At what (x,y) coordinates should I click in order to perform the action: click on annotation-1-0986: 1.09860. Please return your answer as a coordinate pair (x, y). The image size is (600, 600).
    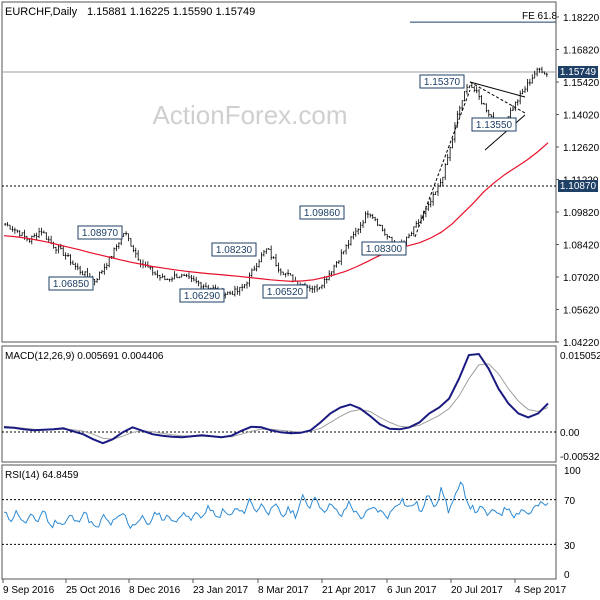
    Looking at the image, I should click on (322, 212).